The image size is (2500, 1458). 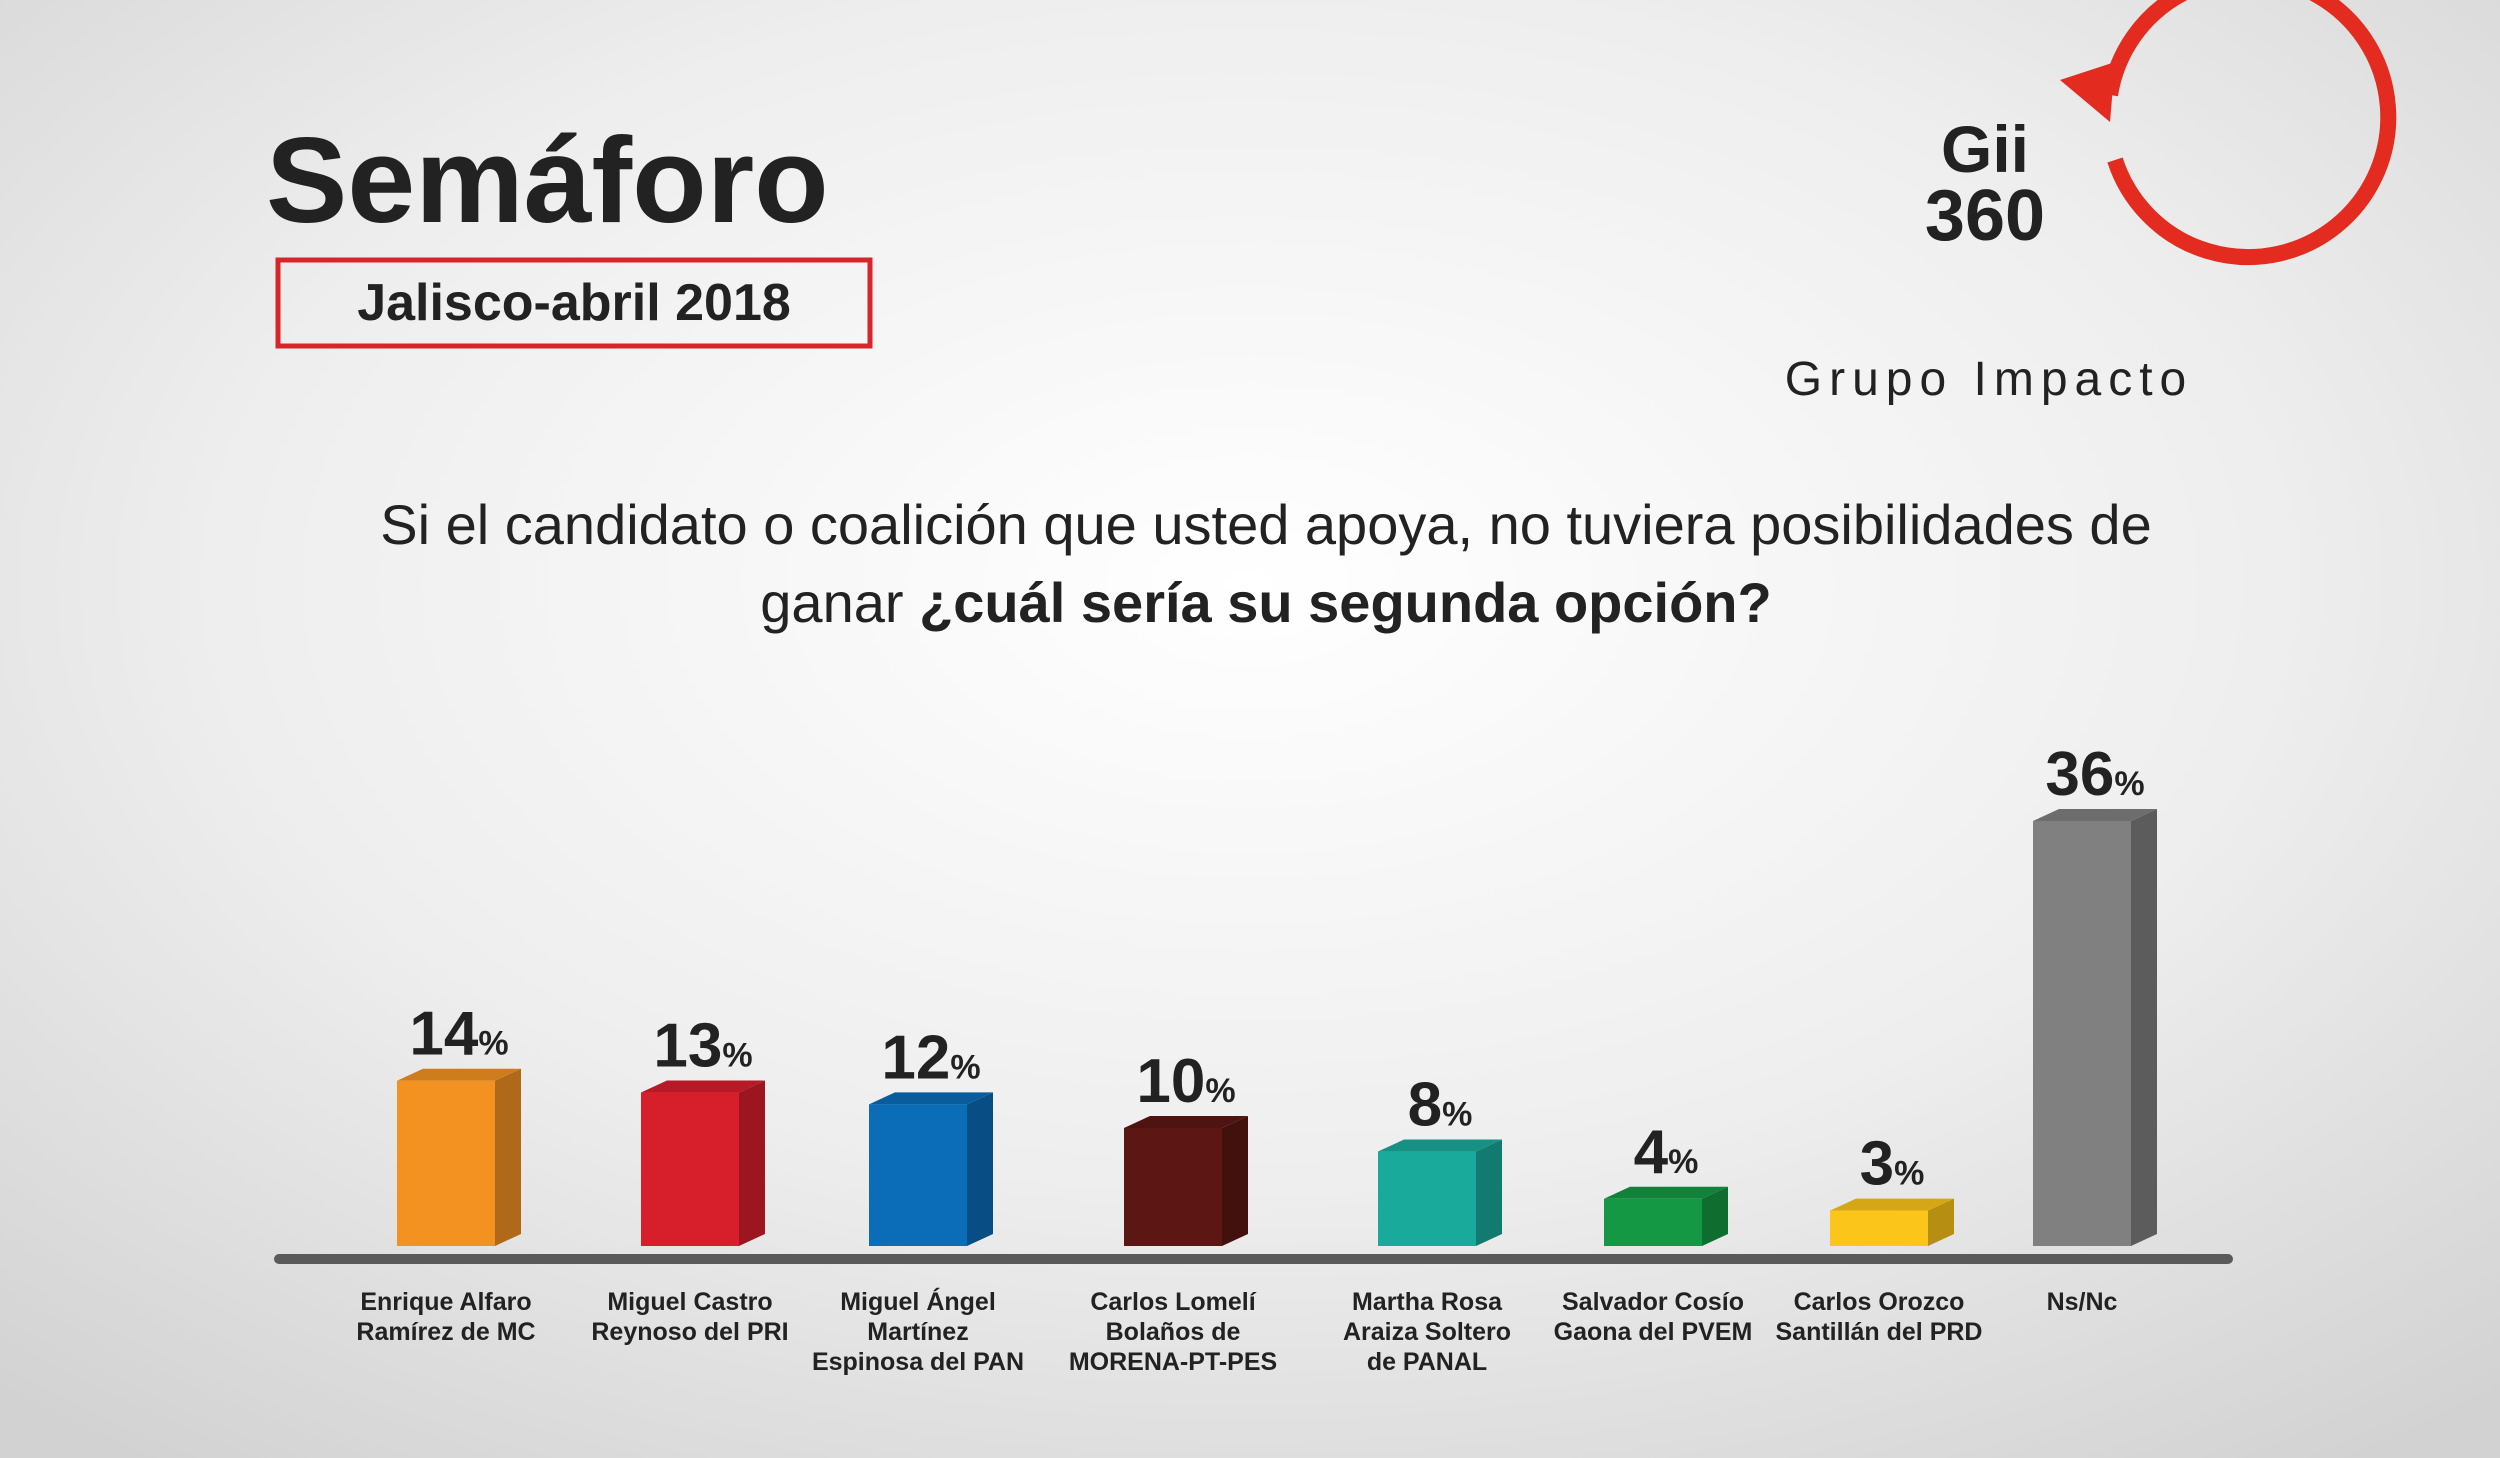 What do you see at coordinates (1427, 1332) in the screenshot?
I see `x-tick-label: Martha Rosa Araiza Soltero de PANAL` at bounding box center [1427, 1332].